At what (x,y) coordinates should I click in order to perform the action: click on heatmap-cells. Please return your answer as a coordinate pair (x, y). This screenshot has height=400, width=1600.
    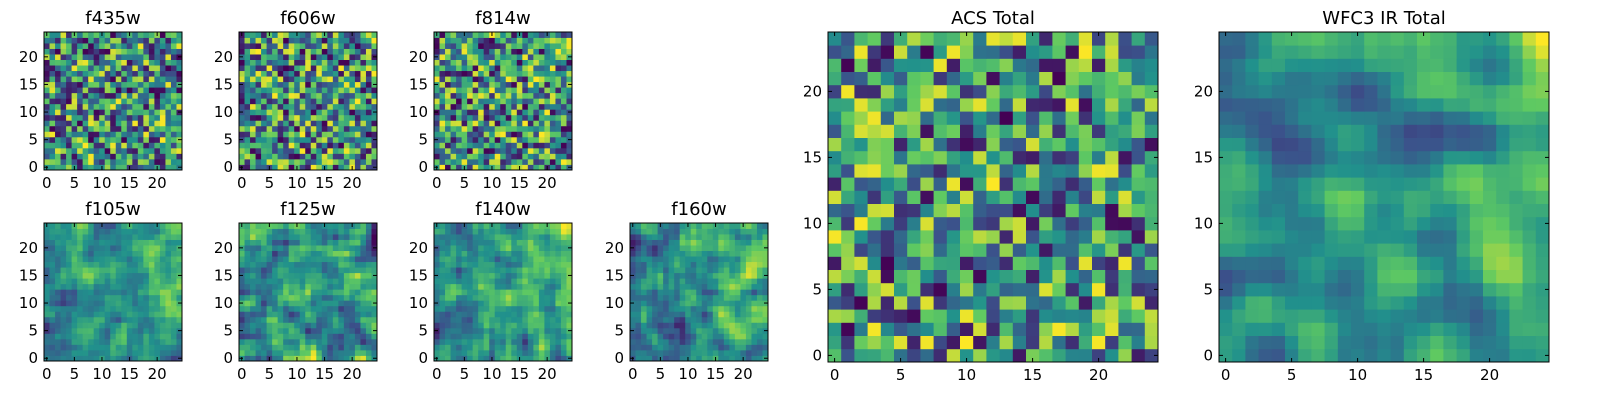
    Looking at the image, I should click on (113, 292).